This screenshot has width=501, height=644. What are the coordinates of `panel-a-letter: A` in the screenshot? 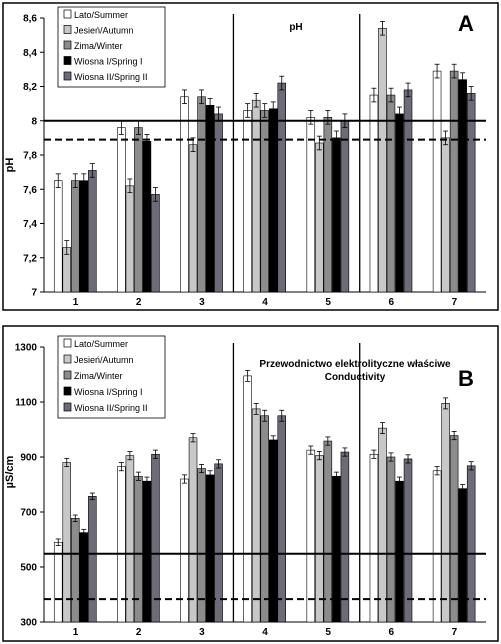 It's located at (466, 23).